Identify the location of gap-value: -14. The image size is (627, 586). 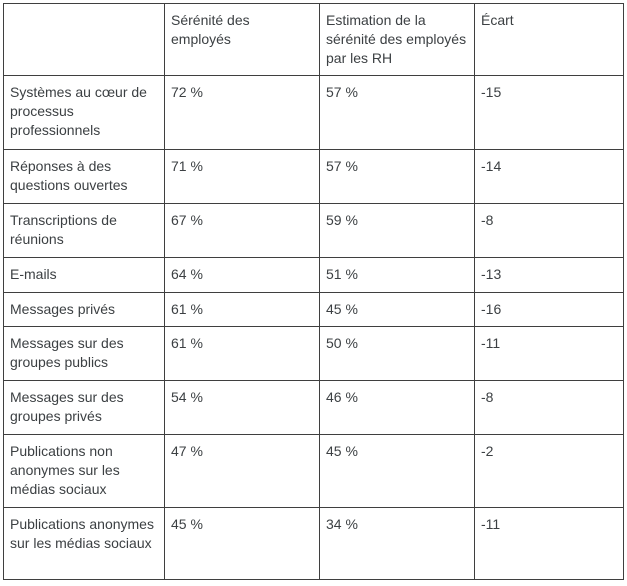
(549, 176).